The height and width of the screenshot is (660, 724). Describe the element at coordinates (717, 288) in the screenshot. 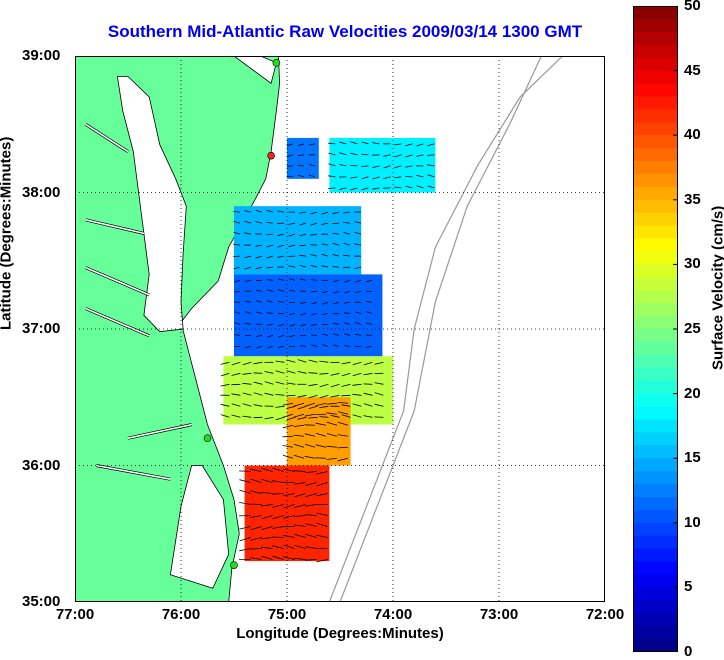

I see `colorbar-label: Surface Velocity (cm/s)` at that location.